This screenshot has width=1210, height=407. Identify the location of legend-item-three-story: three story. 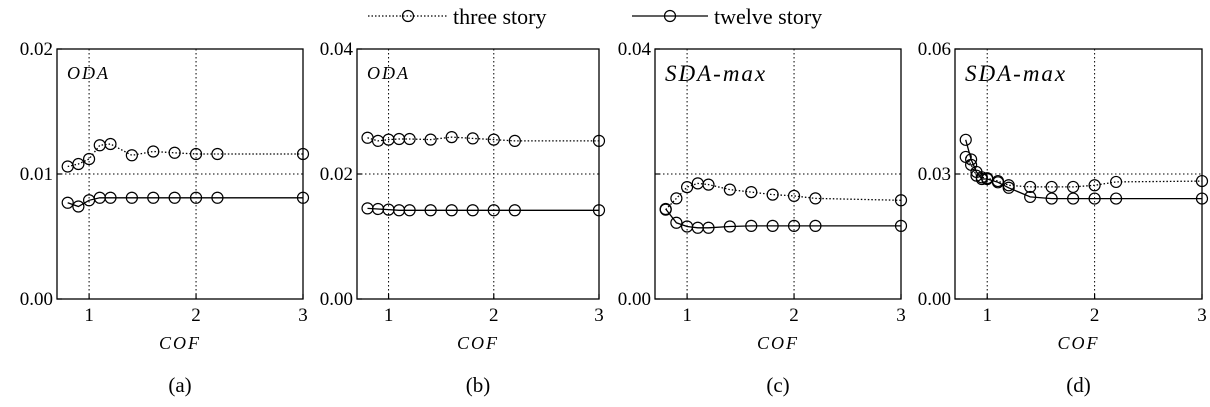
(457, 16).